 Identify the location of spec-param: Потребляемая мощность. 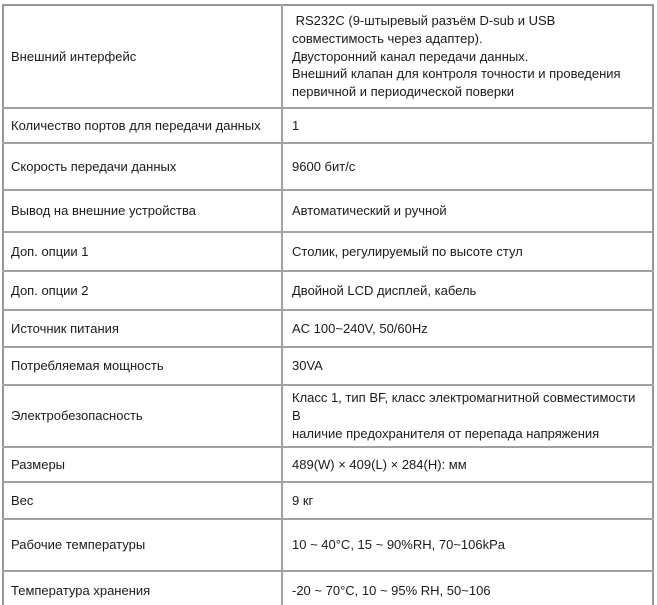
(142, 366).